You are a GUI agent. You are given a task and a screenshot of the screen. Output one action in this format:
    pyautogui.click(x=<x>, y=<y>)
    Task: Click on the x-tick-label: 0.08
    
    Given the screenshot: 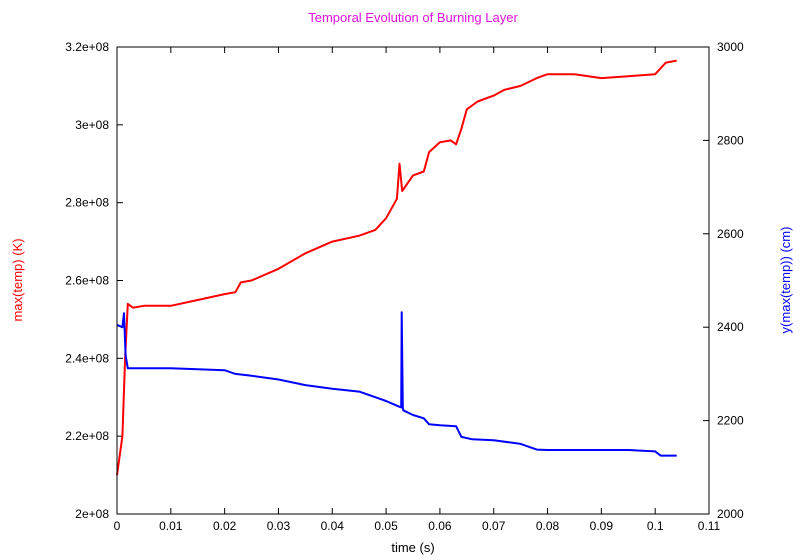 What is the action you would take?
    pyautogui.click(x=548, y=526)
    